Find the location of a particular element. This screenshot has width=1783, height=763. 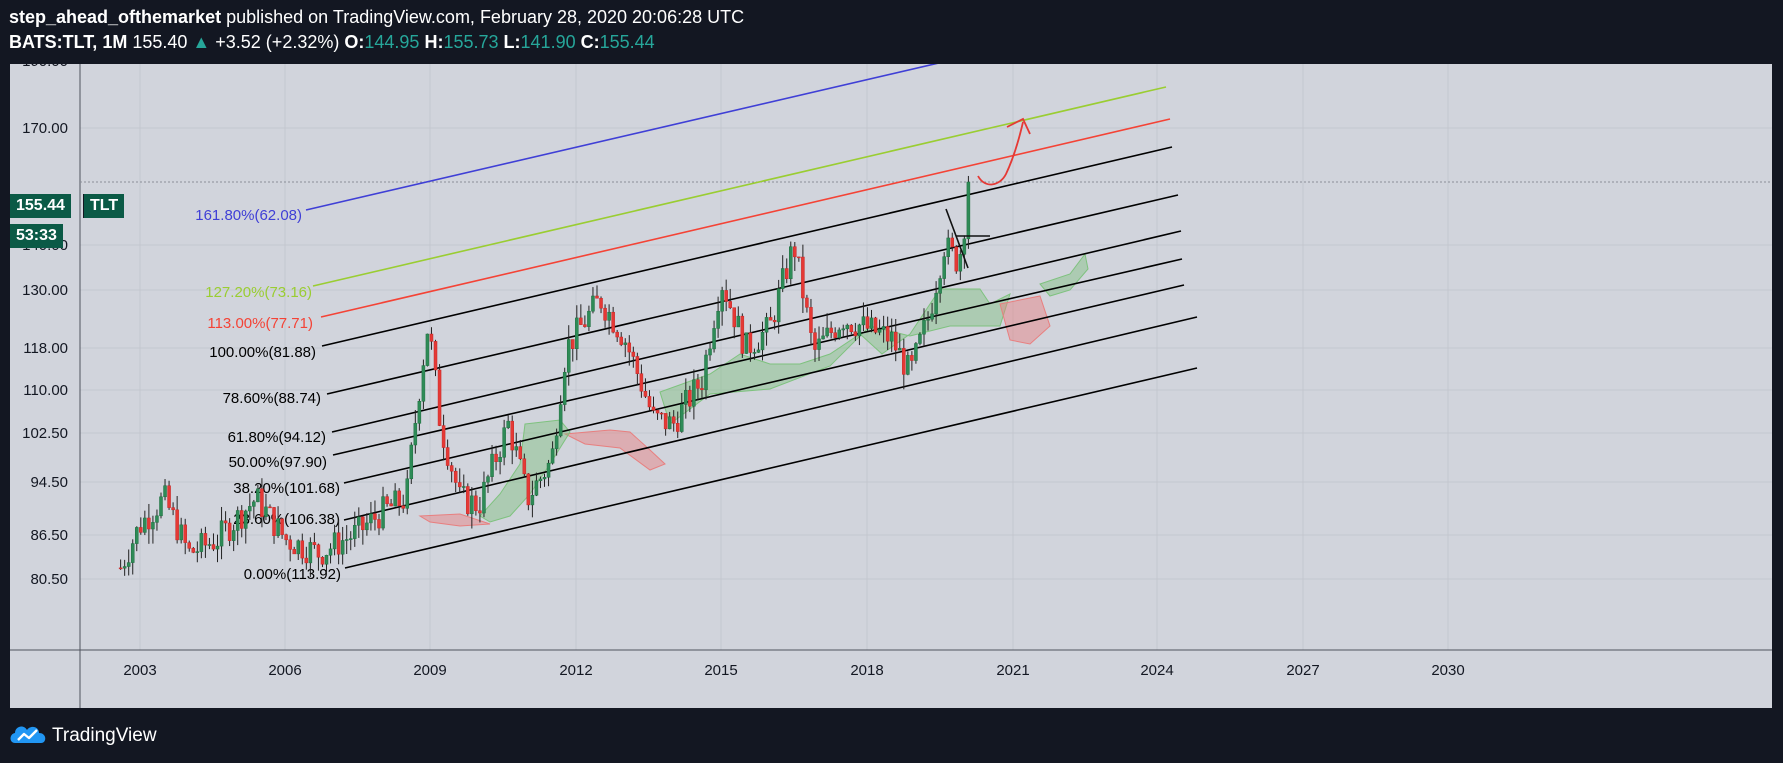

y-tick-label: 86.50 is located at coordinates (49, 535).